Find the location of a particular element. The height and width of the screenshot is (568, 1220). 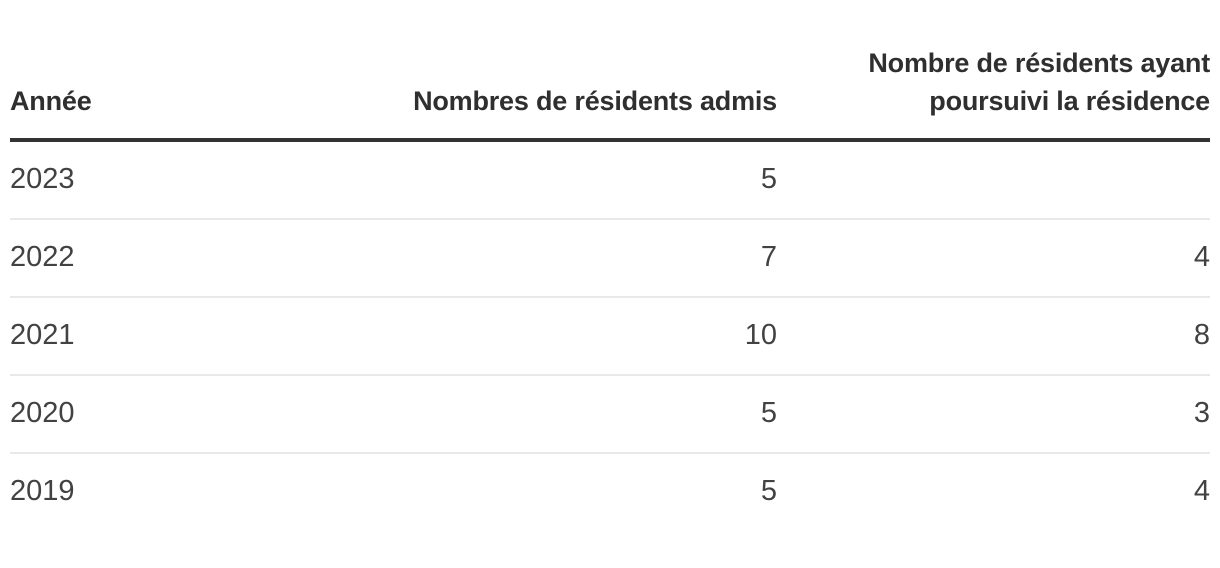

cell-year: 2021 is located at coordinates (190, 336).